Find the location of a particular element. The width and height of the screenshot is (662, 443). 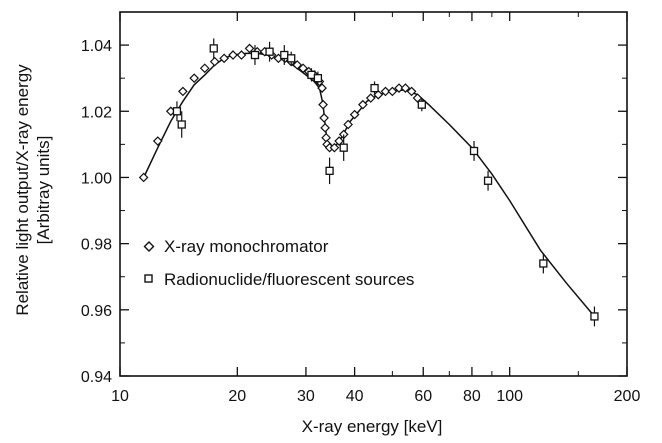

x-axis-label: X-ray energy [keV] is located at coordinates (372, 426).